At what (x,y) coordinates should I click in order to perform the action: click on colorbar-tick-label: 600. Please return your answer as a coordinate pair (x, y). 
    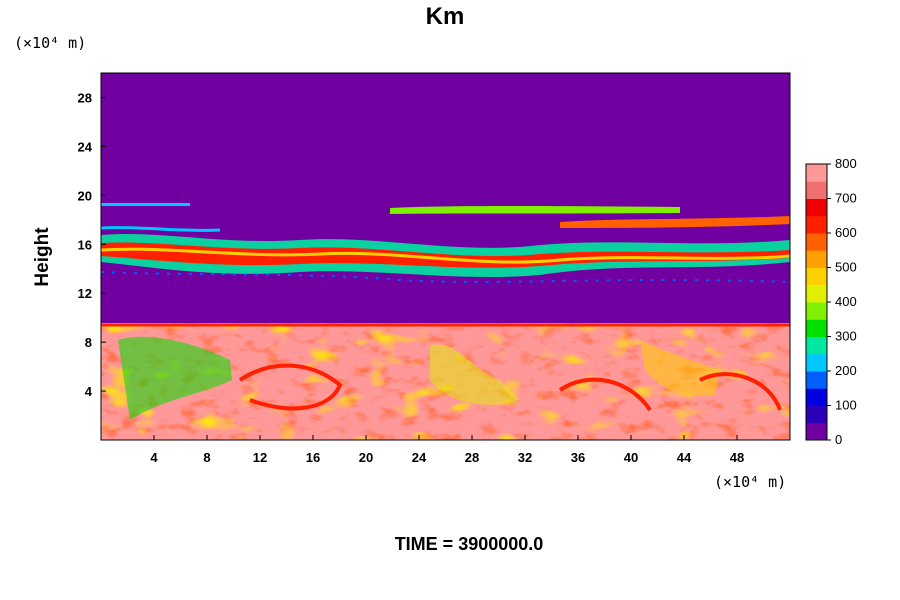
    Looking at the image, I should click on (846, 232).